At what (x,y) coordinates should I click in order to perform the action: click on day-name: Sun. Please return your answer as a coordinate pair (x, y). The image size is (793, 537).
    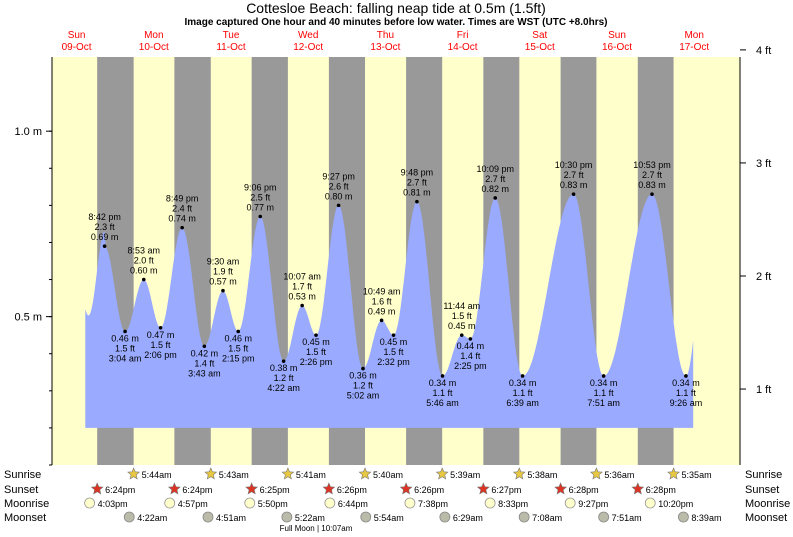
    Looking at the image, I should click on (617, 35).